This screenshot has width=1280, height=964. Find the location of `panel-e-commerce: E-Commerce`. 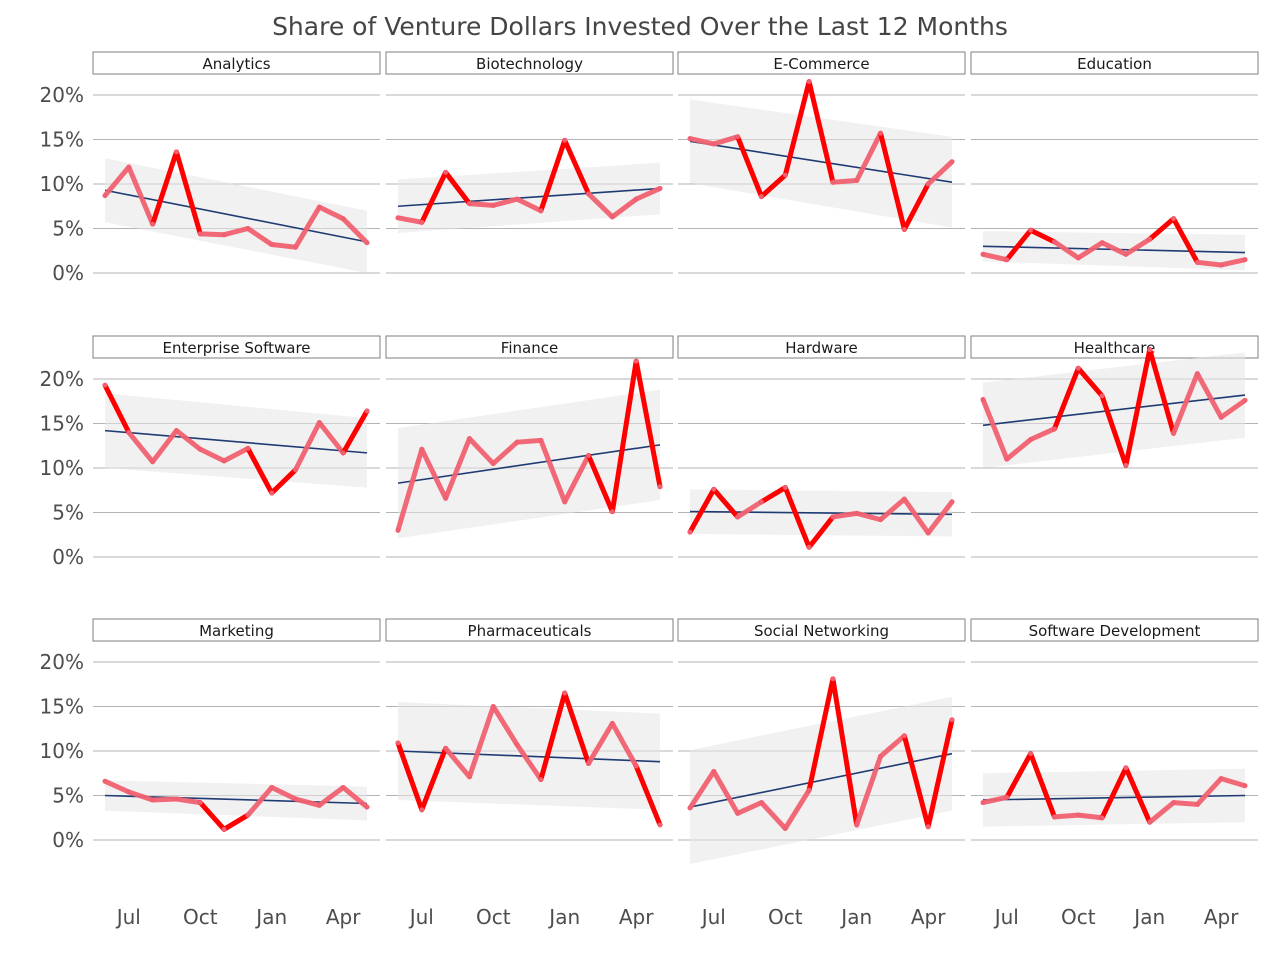

panel-e-commerce: E-Commerce is located at coordinates (821, 162).